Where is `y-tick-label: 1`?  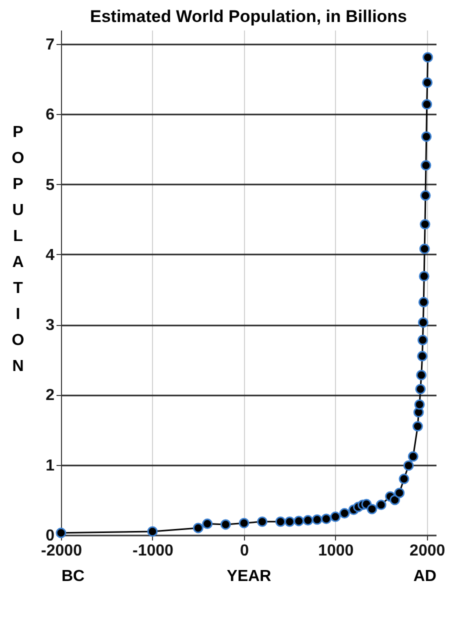
y-tick-label: 1 is located at coordinates (50, 465).